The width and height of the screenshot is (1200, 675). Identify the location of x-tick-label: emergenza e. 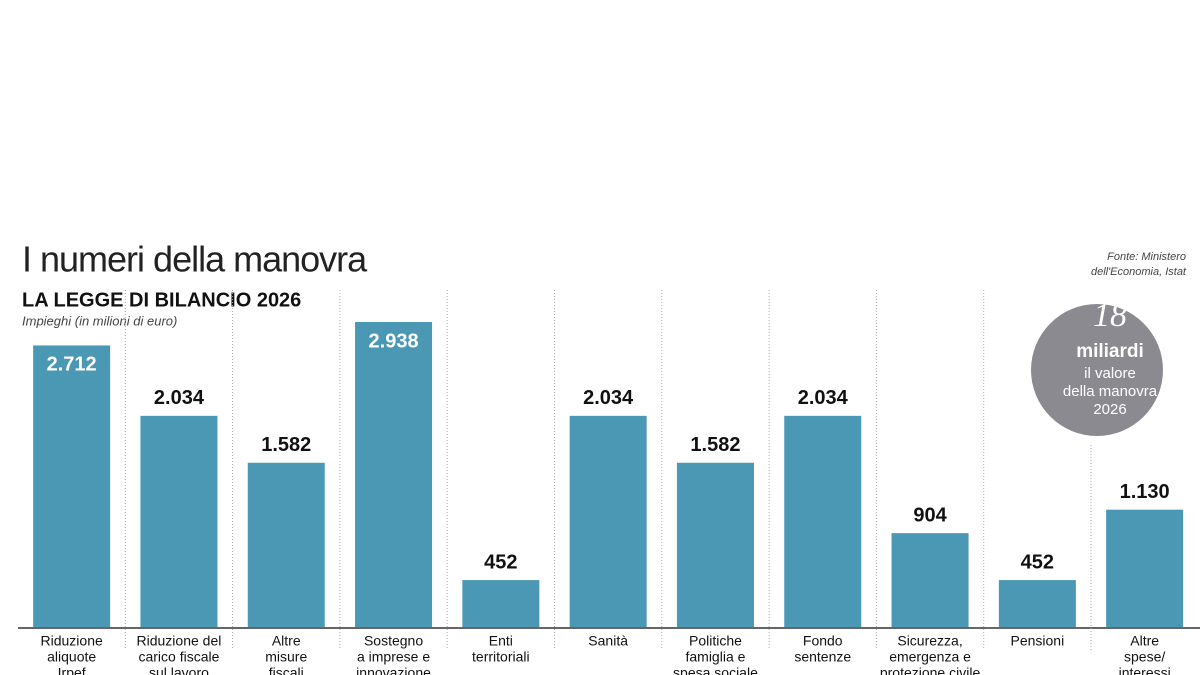
(930, 657).